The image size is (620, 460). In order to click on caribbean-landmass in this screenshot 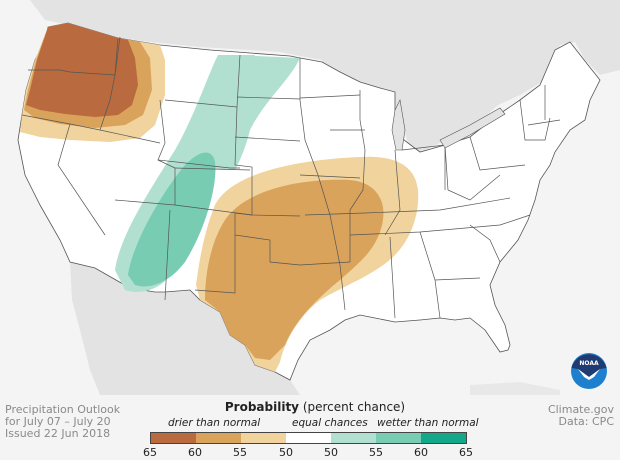, I will do `click(515, 388)`.